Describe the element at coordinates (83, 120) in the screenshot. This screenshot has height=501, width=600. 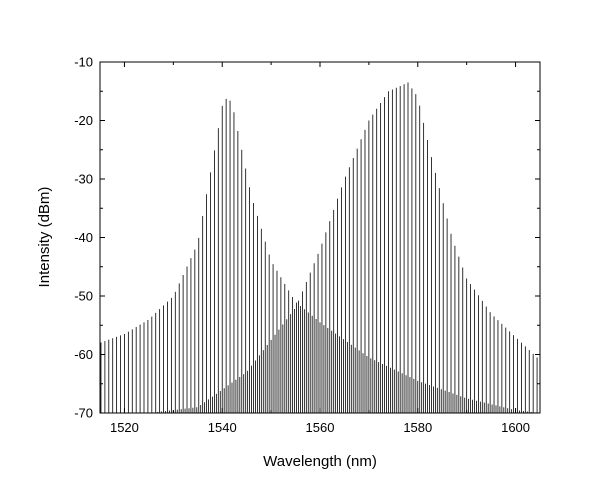
I see `y-tick-label: -20` at that location.